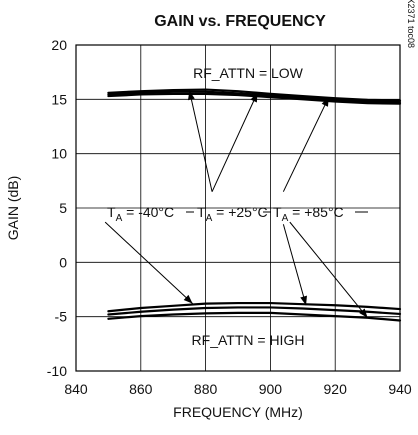 The width and height of the screenshot is (418, 435). I want to click on y-tick-label: -5, so click(61, 317).